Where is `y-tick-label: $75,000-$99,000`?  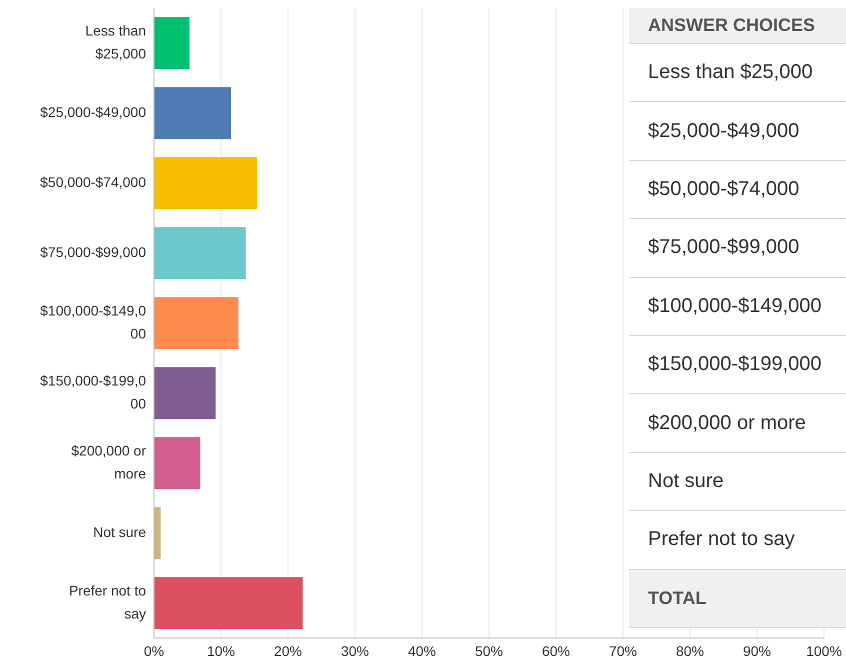
y-tick-label: $75,000-$99,000 is located at coordinates (93, 252).